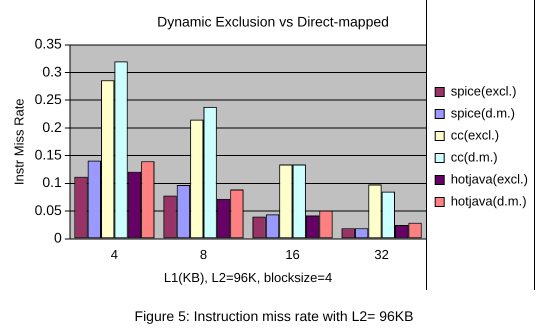 Image resolution: width=548 pixels, height=334 pixels. Describe the element at coordinates (52, 182) in the screenshot. I see `y-tick-label: 0.1` at that location.